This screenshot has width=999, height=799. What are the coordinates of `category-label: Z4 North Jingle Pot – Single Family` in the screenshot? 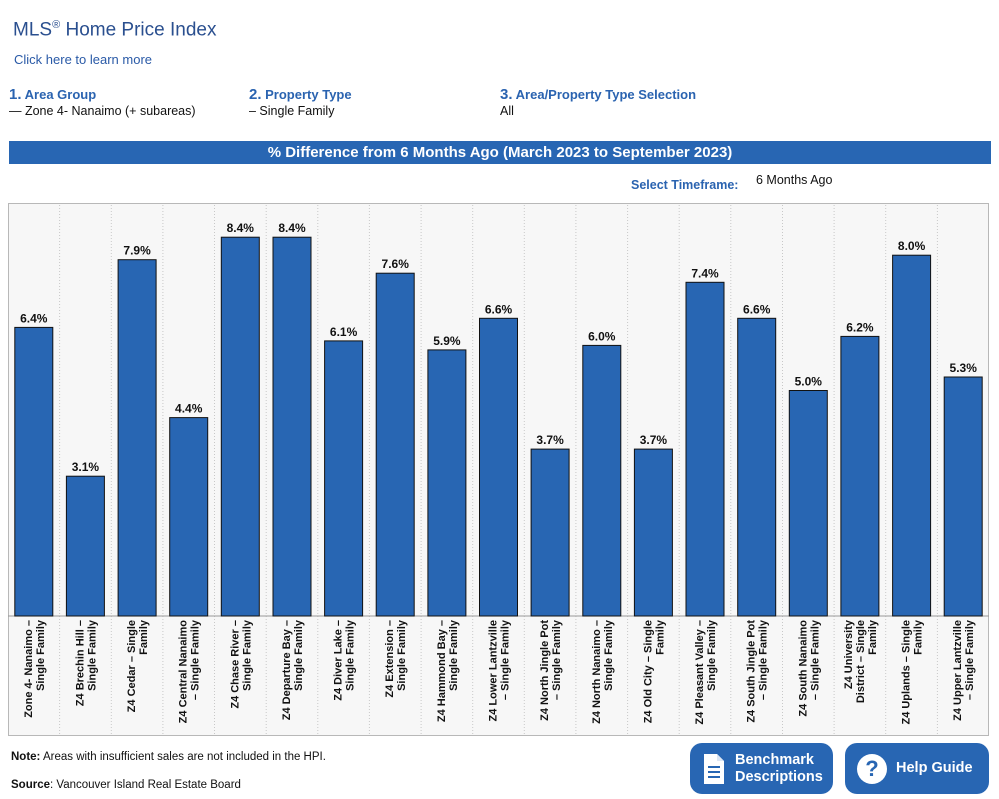 It's located at (551, 670).